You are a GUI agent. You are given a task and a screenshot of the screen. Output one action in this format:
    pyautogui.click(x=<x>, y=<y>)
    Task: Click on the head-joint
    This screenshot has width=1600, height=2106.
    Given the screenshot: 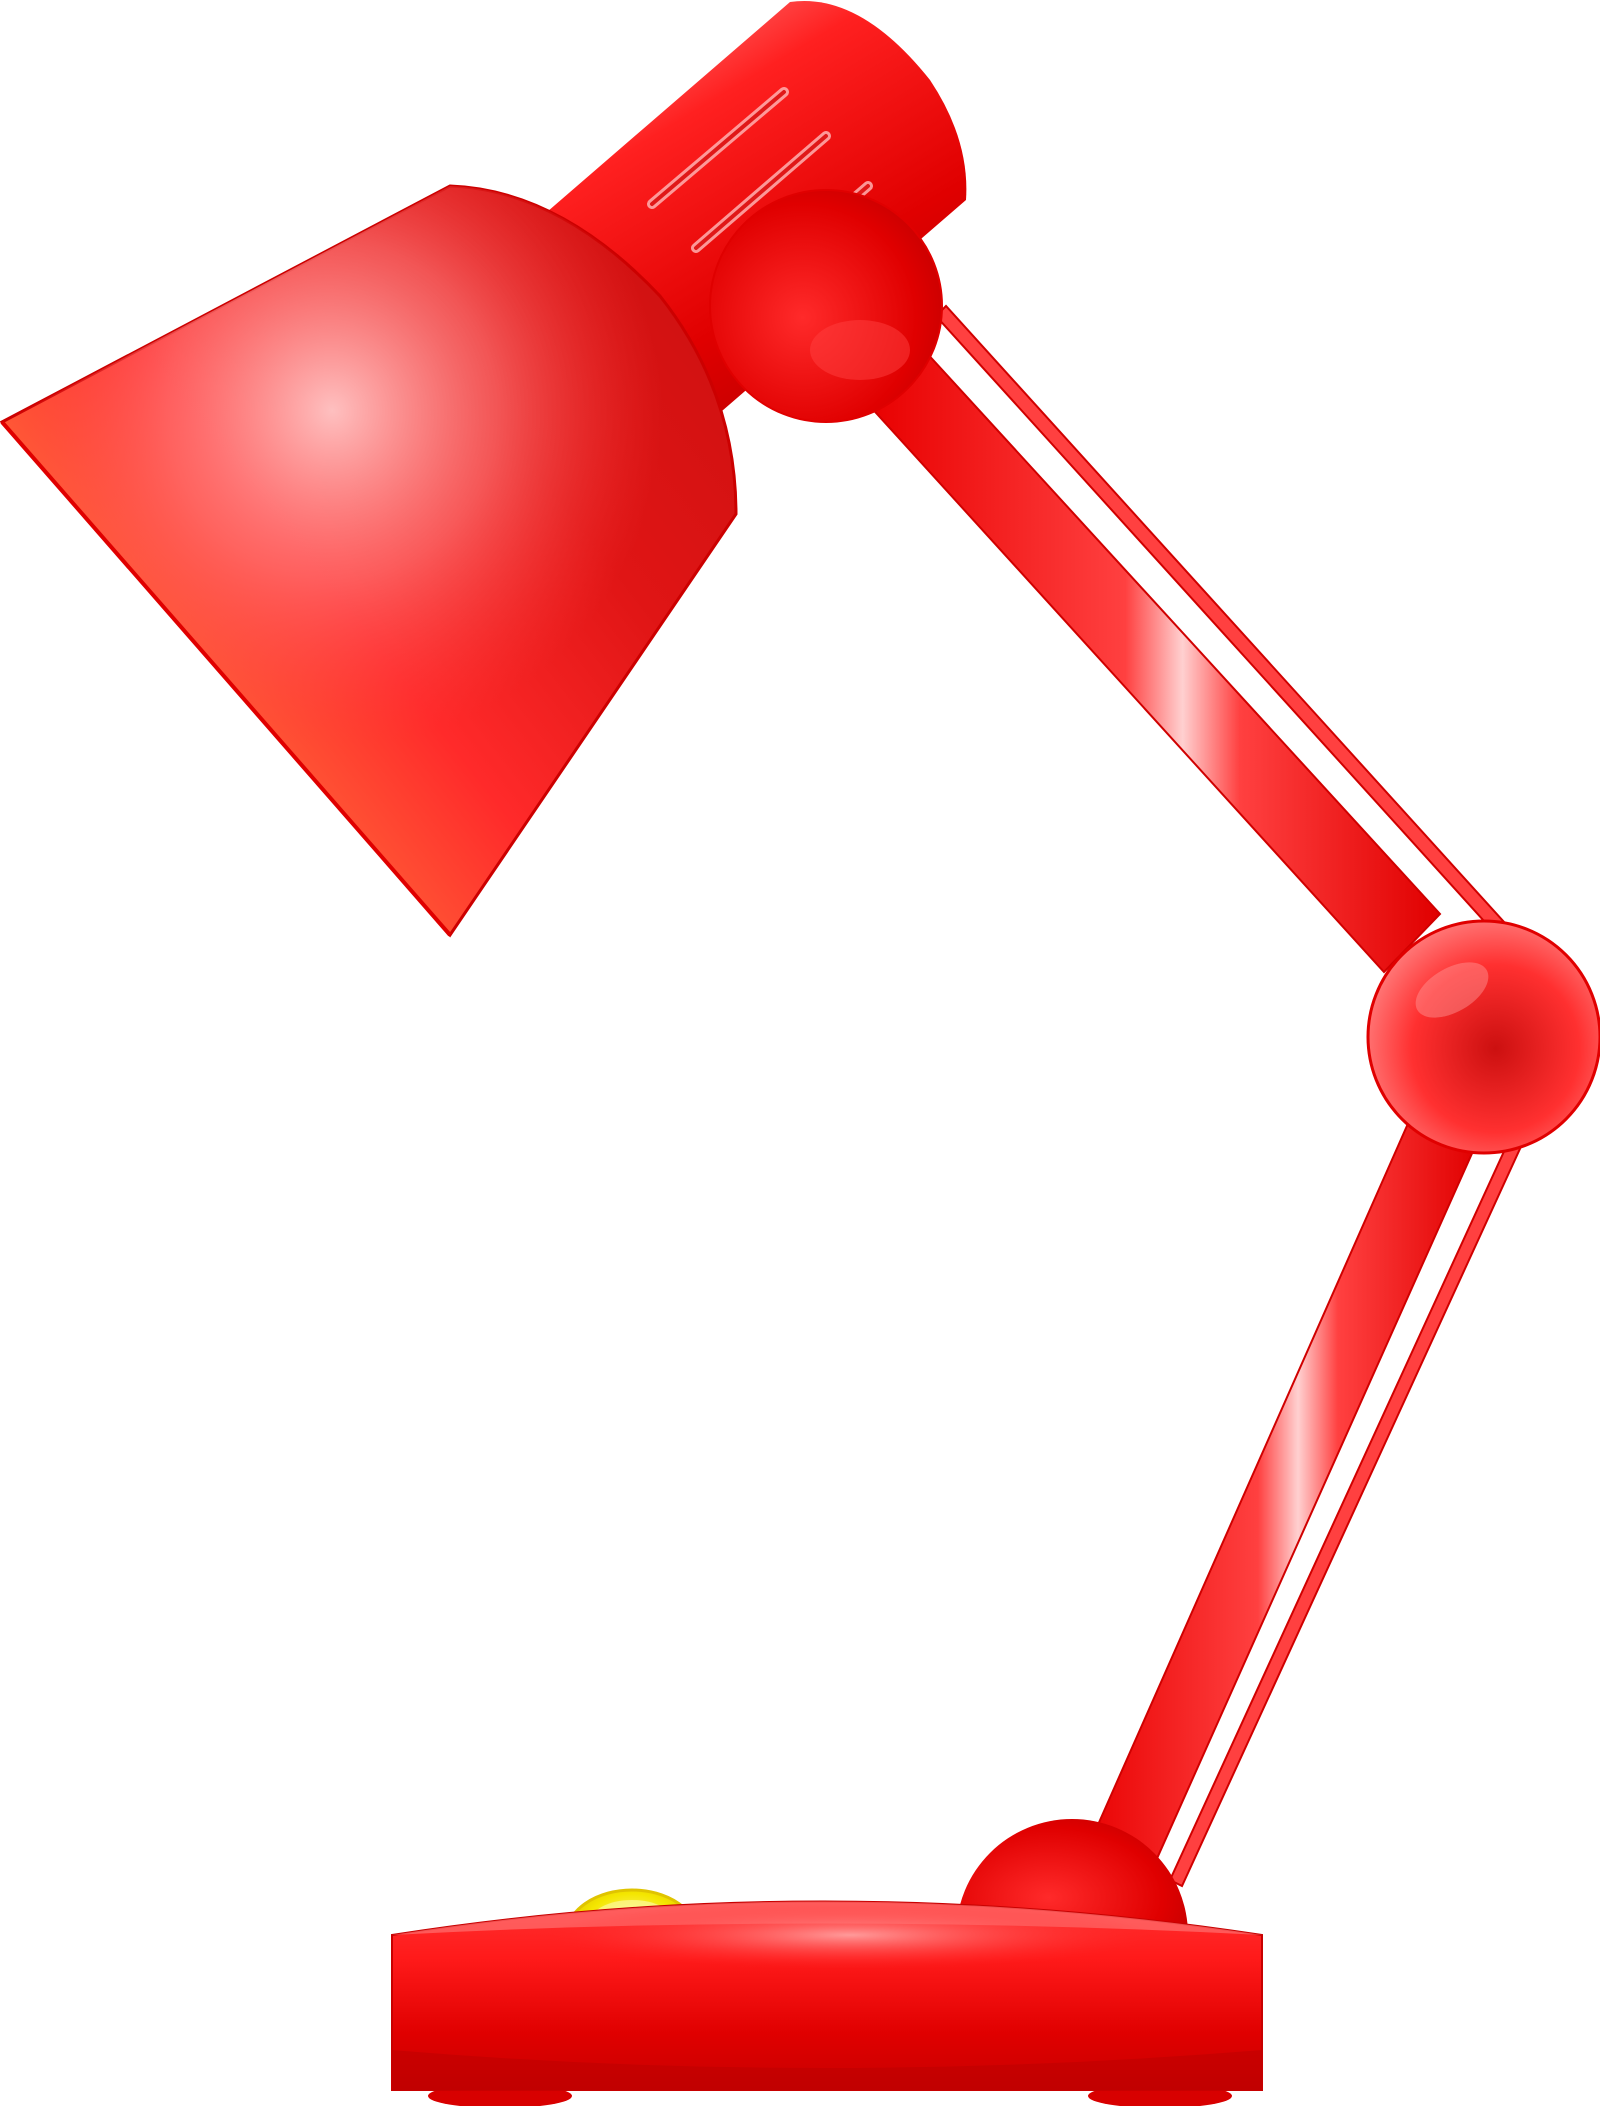 What is the action you would take?
    pyautogui.click(x=826, y=306)
    